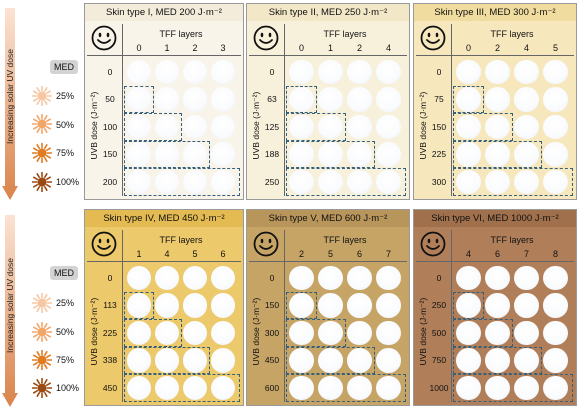 Image resolution: width=579 pixels, height=410 pixels. Describe the element at coordinates (555, 48) in the screenshot. I see `tff-layer-count: 5` at that location.